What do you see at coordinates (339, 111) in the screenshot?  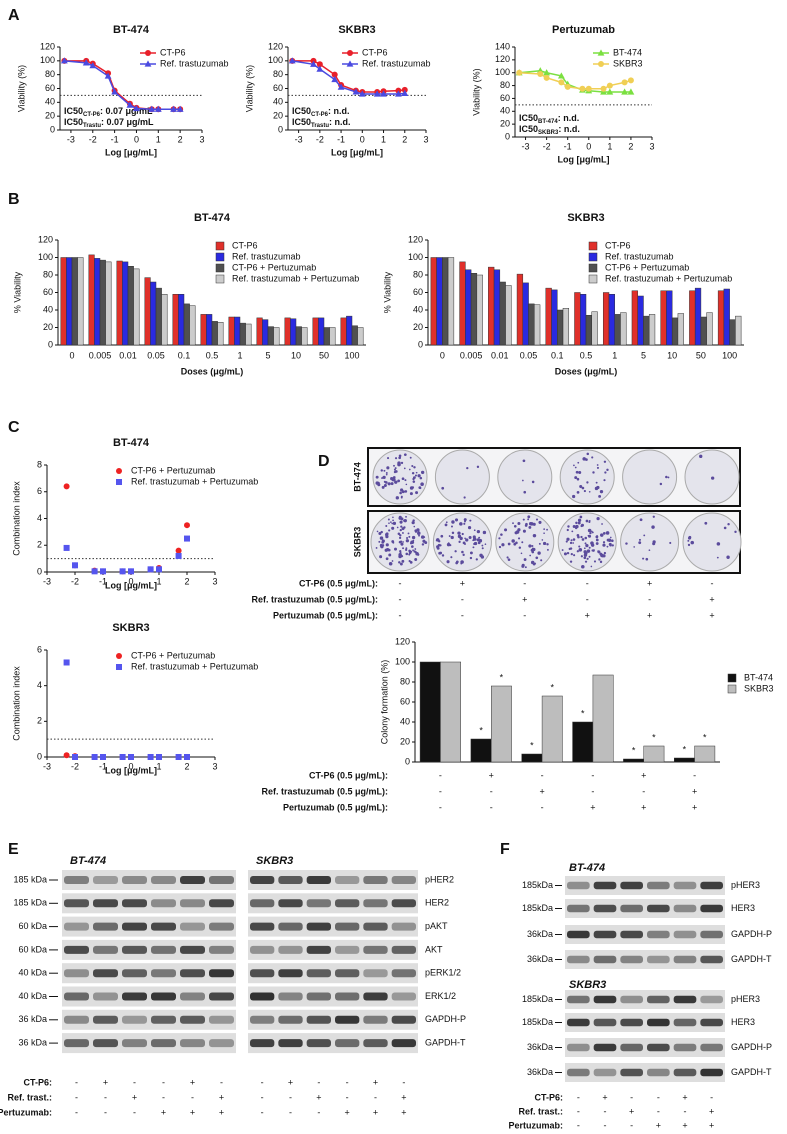 I see `annotation-rest: : n.d.` at bounding box center [339, 111].